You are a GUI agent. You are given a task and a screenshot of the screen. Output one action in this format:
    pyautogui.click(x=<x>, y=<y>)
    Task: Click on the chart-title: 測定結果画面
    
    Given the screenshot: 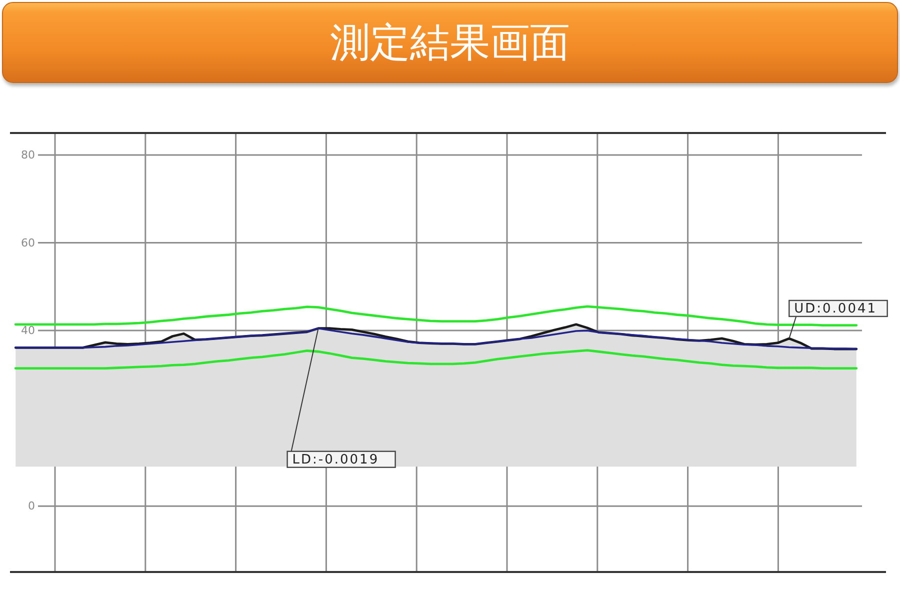 What is the action you would take?
    pyautogui.click(x=450, y=43)
    